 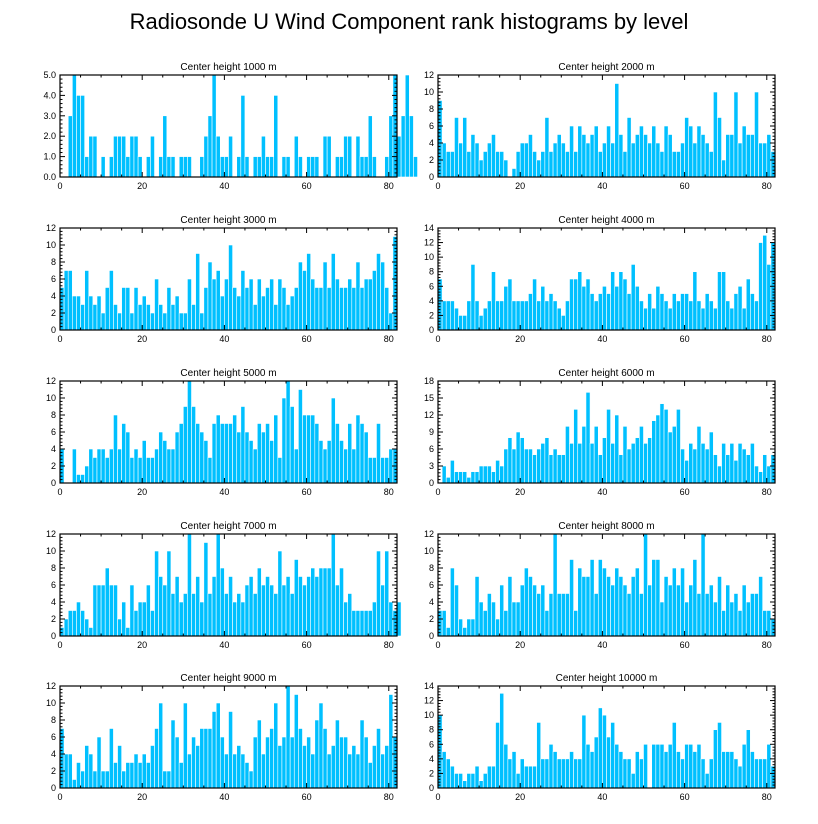 What do you see at coordinates (600, 432) in the screenshot?
I see `histogram-panel: Center height 6000 m 0 20 40 60 80 0 3 6 9 12 15 18` at bounding box center [600, 432].